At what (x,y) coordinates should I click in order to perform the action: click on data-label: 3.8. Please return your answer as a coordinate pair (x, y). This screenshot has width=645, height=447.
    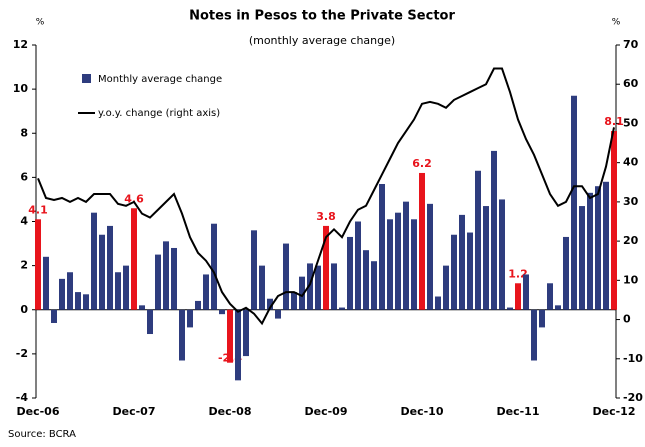
    Looking at the image, I should click on (326, 216).